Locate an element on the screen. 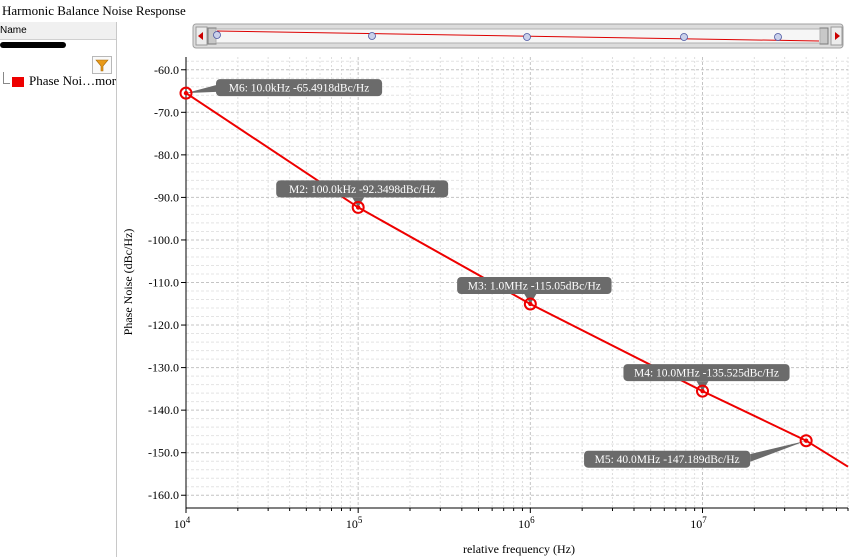  y-tick-label: -100.0 is located at coordinates (163, 240).